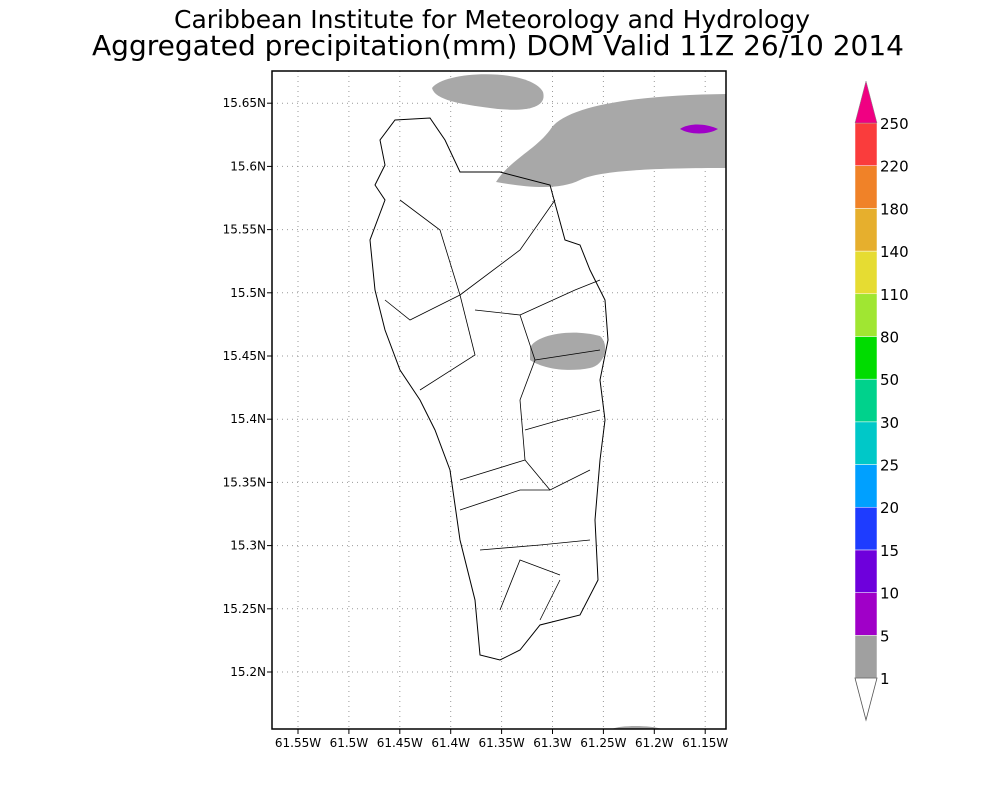 The width and height of the screenshot is (1000, 804). What do you see at coordinates (349, 743) in the screenshot?
I see `x-tick-label: 61.5W` at bounding box center [349, 743].